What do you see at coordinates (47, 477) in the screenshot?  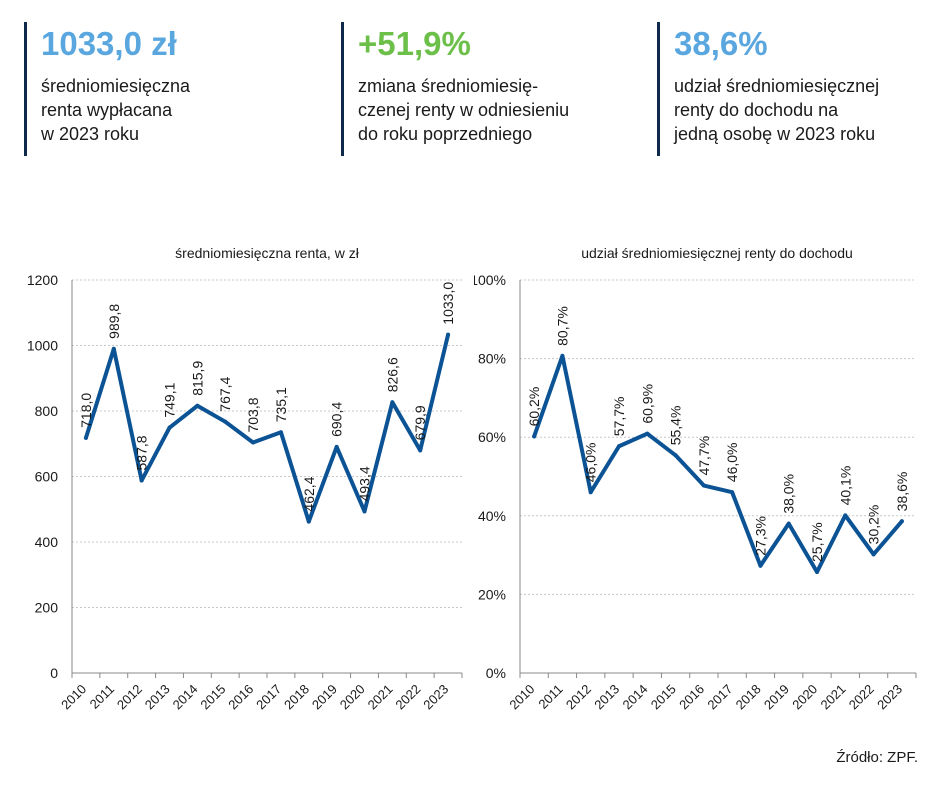 I see `y-tick-label: 600` at bounding box center [47, 477].